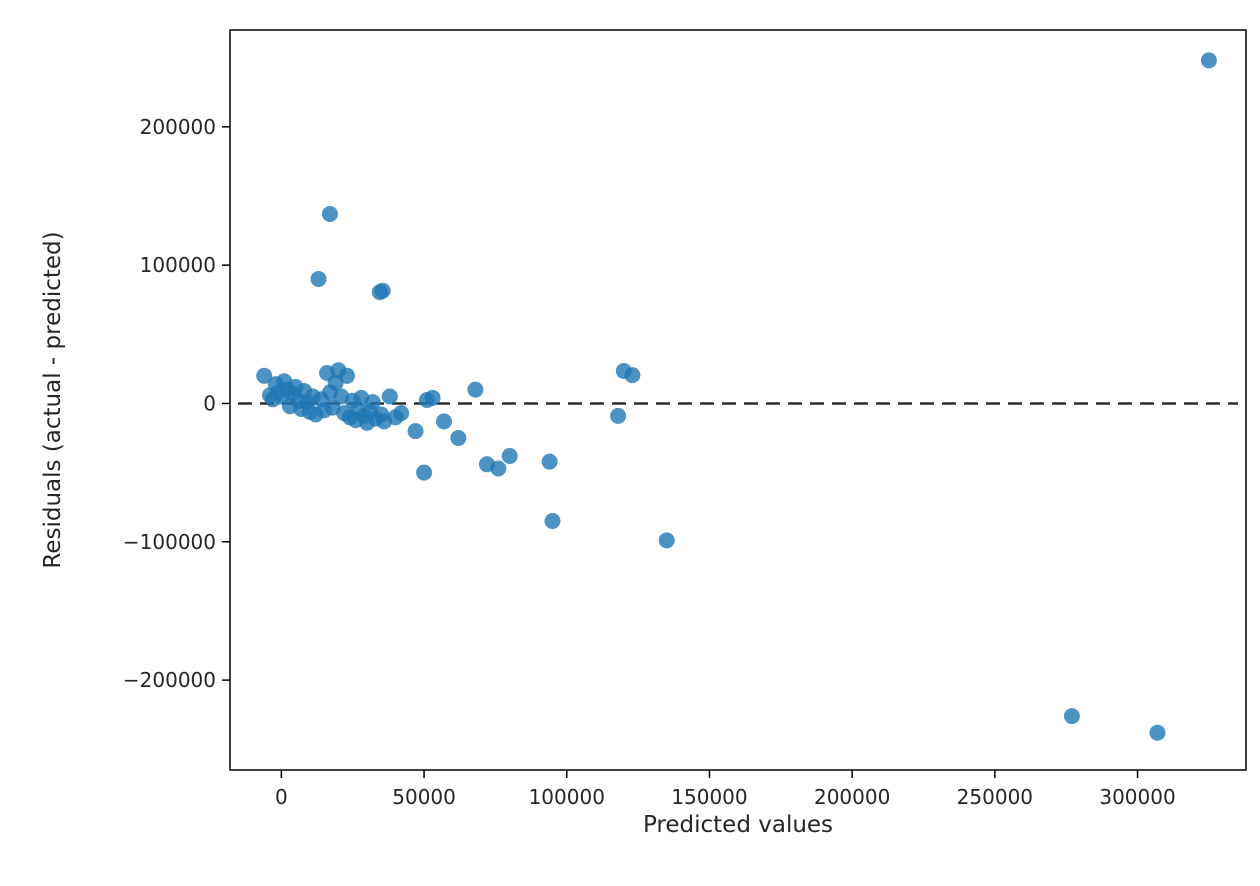 The height and width of the screenshot is (886, 1260). What do you see at coordinates (1137, 797) in the screenshot?
I see `x-tick-label: 300000` at bounding box center [1137, 797].